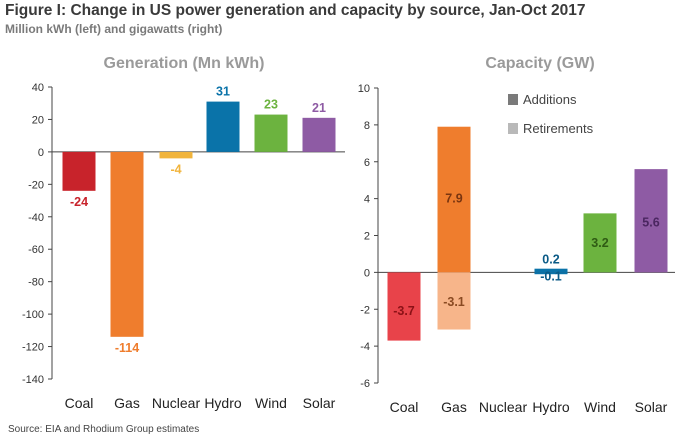 The height and width of the screenshot is (441, 693). What do you see at coordinates (127, 348) in the screenshot?
I see `generation-data-label-gas: -114` at bounding box center [127, 348].